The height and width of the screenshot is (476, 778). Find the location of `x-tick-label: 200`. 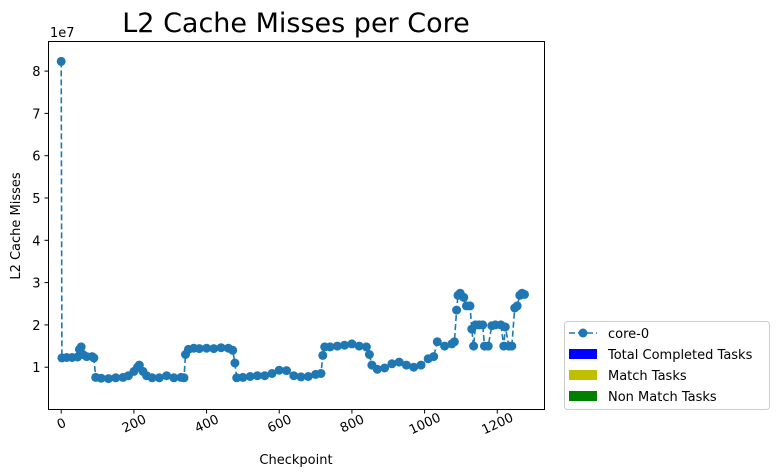

x-tick-label: 200 is located at coordinates (134, 424).